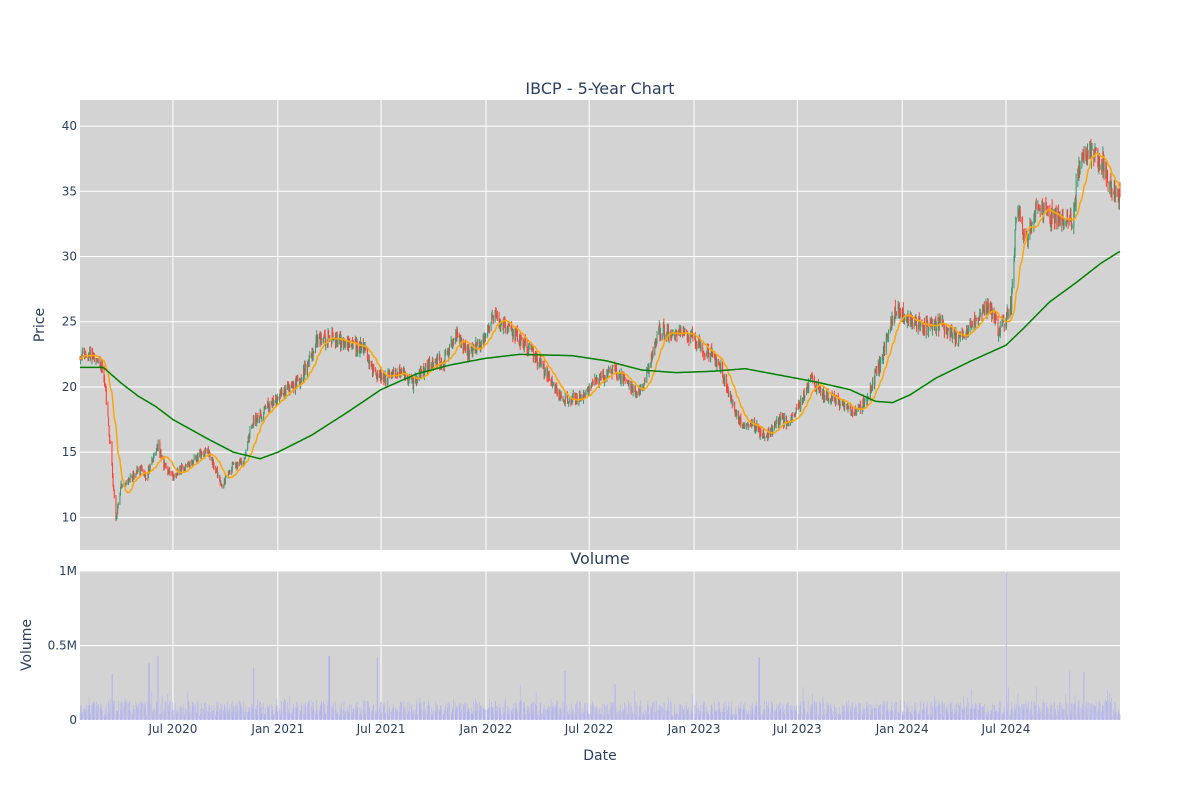  I want to click on x-tick-label: Jan 2023, so click(694, 729).